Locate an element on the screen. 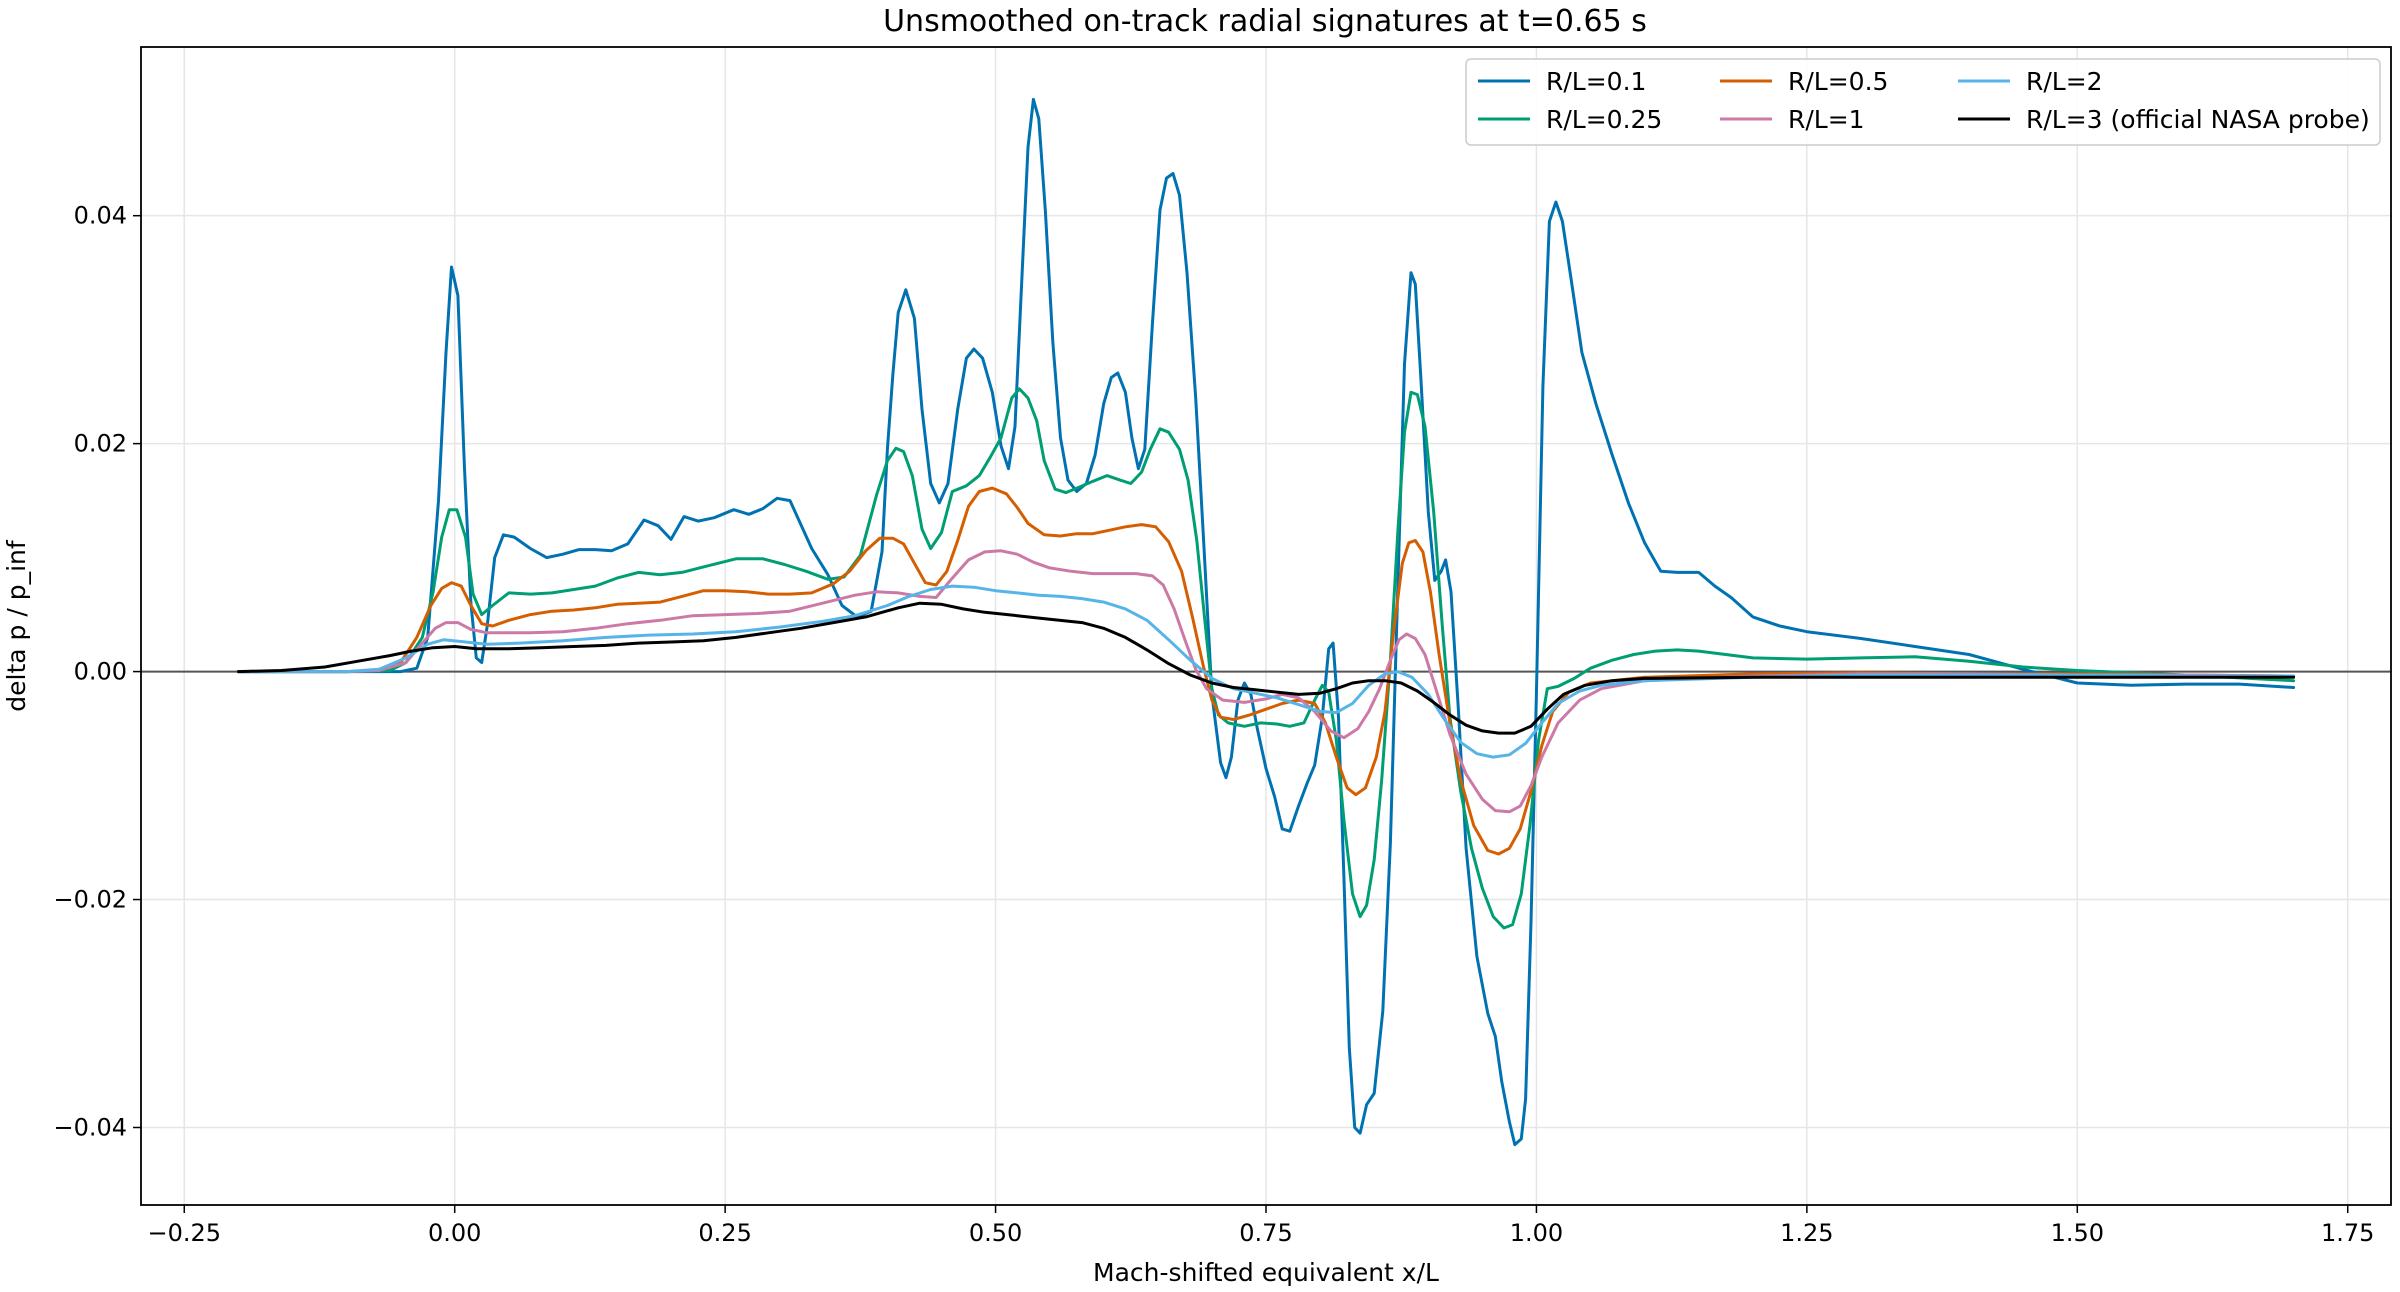 The width and height of the screenshot is (2400, 1292). x-tick-label: 0.50 is located at coordinates (995, 1233).